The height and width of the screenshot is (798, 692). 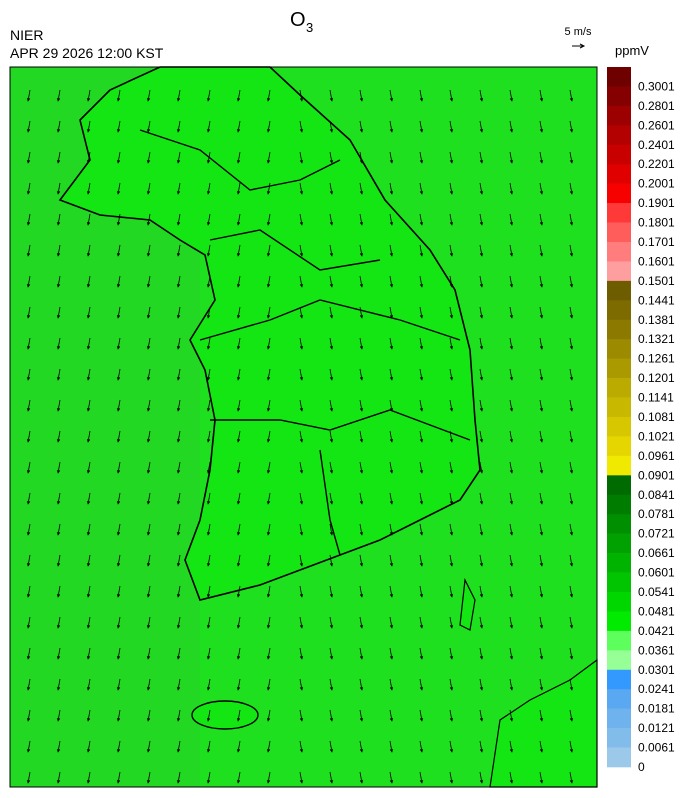 What do you see at coordinates (656, 359) in the screenshot?
I see `colorbar-label: 0.1261` at bounding box center [656, 359].